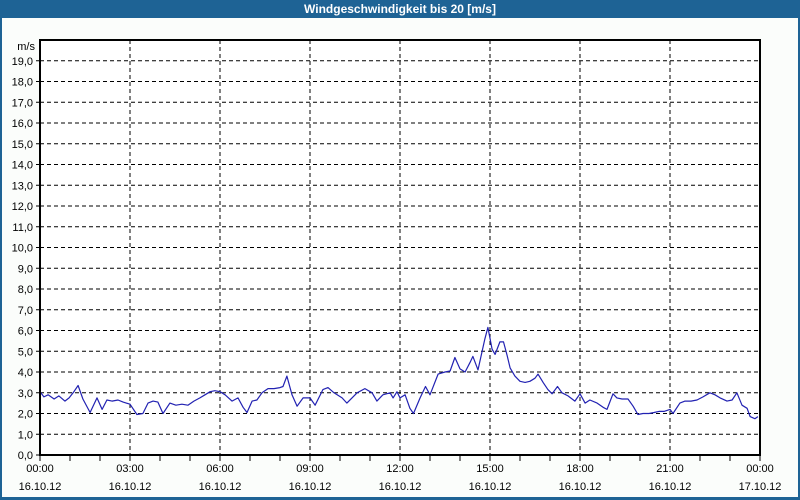  Describe the element at coordinates (25, 415) in the screenshot. I see `y-tick-label: 2,0` at that location.